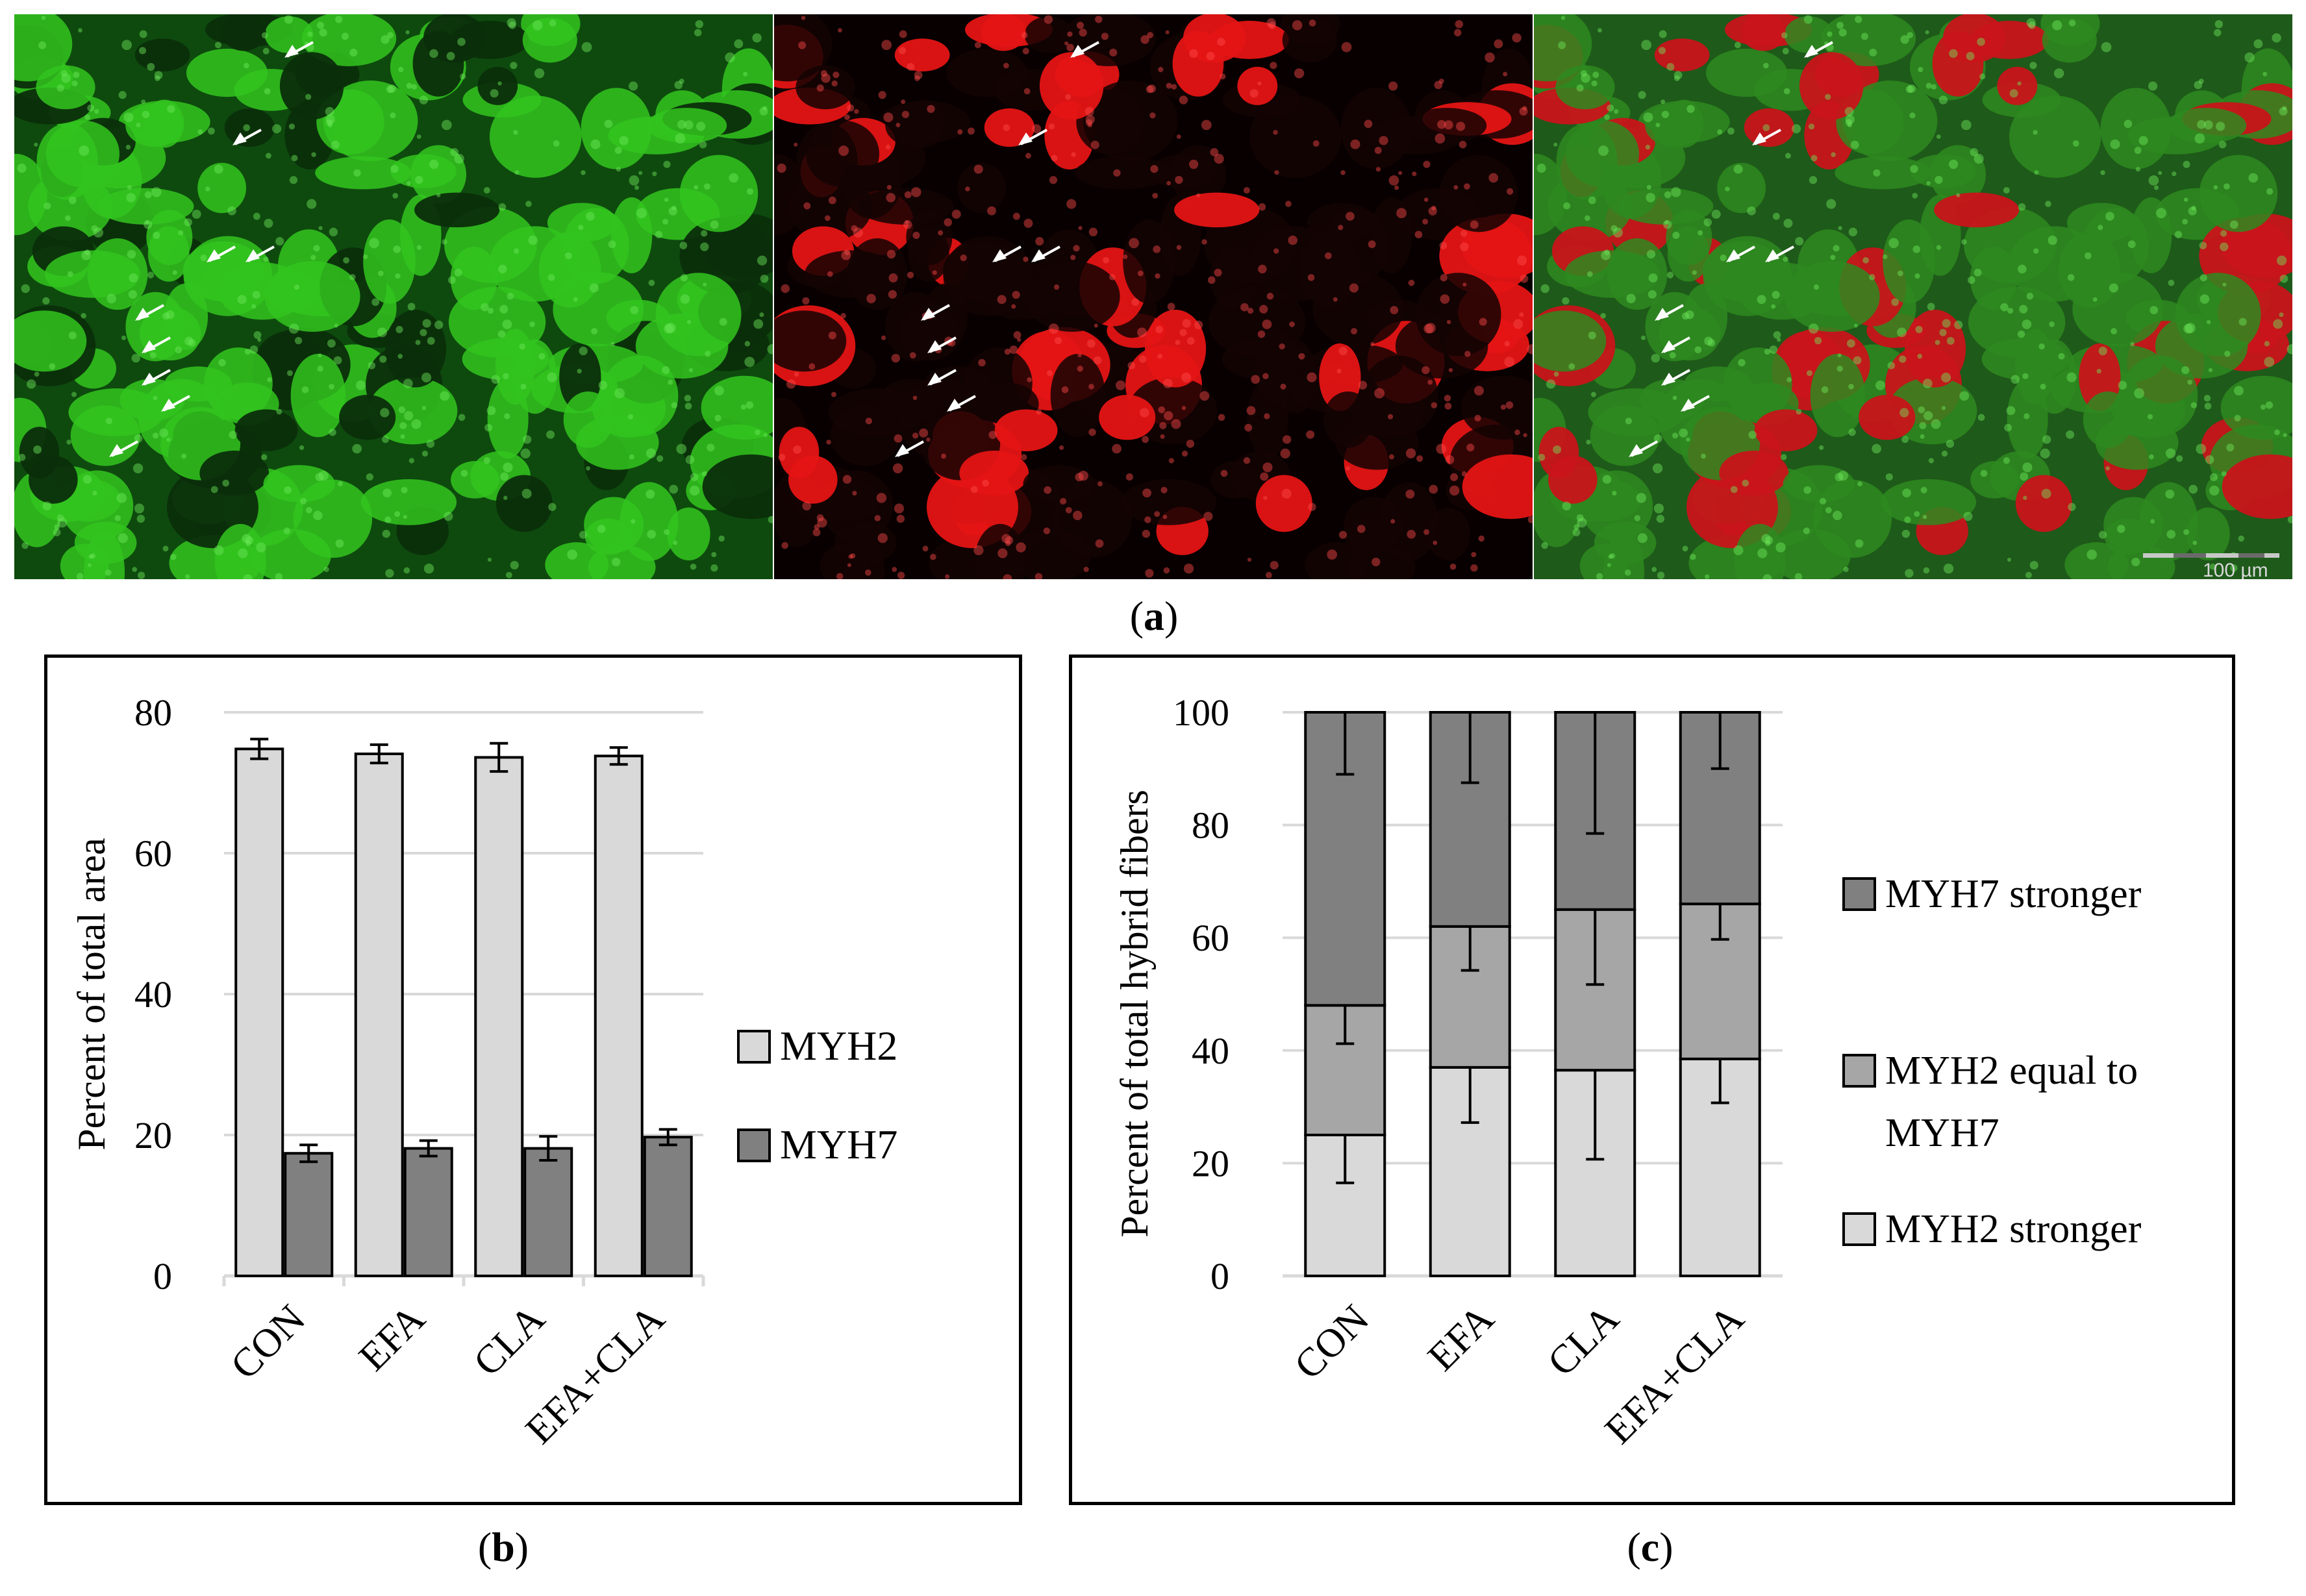 Image resolution: width=2306 pixels, height=1596 pixels. I want to click on legend-label-cont: MYH7, so click(1942, 1133).